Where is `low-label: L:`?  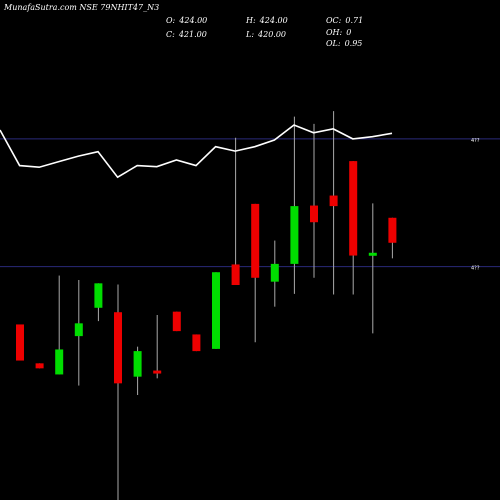 low-label: L: is located at coordinates (249, 34).